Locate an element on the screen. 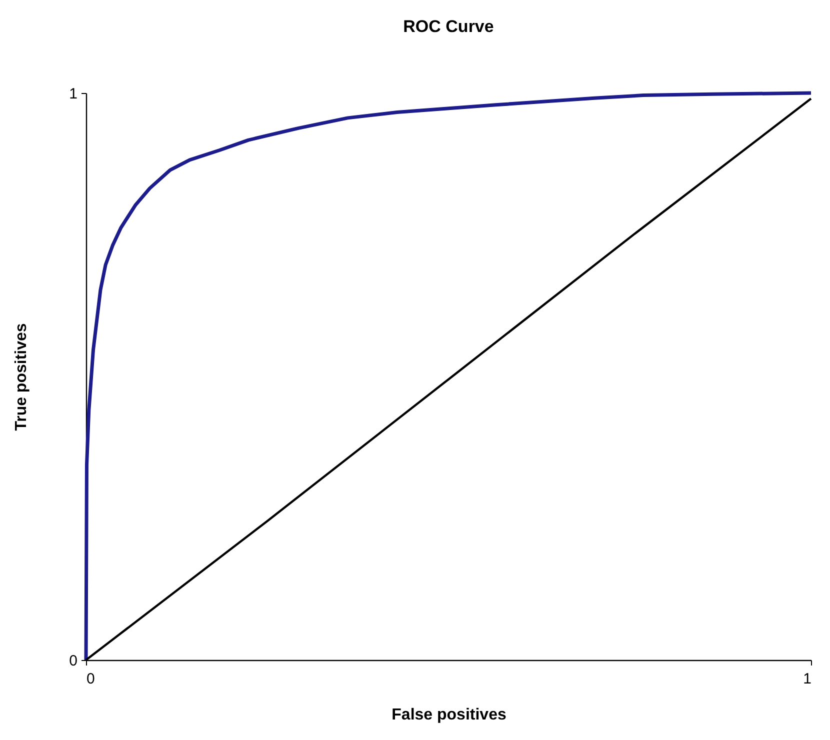 This screenshot has height=740, width=830. chart-title: ROC Curve is located at coordinates (448, 26).